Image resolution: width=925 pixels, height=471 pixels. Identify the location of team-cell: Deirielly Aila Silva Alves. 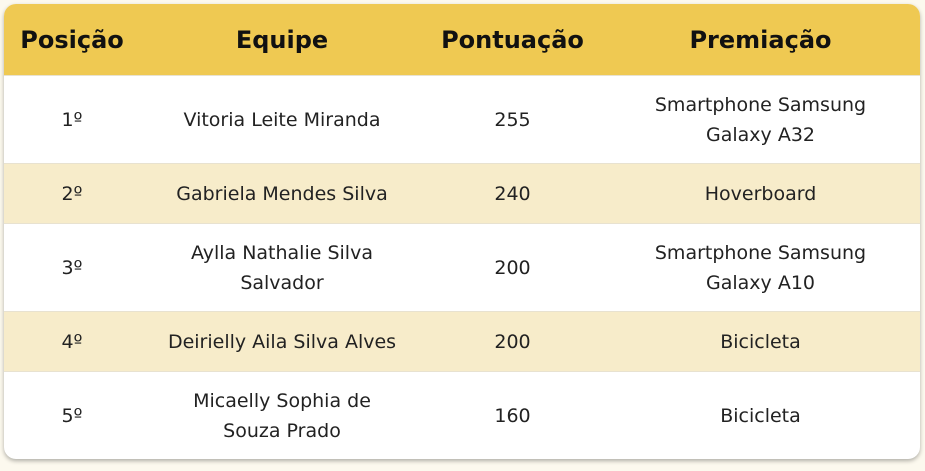
(282, 341).